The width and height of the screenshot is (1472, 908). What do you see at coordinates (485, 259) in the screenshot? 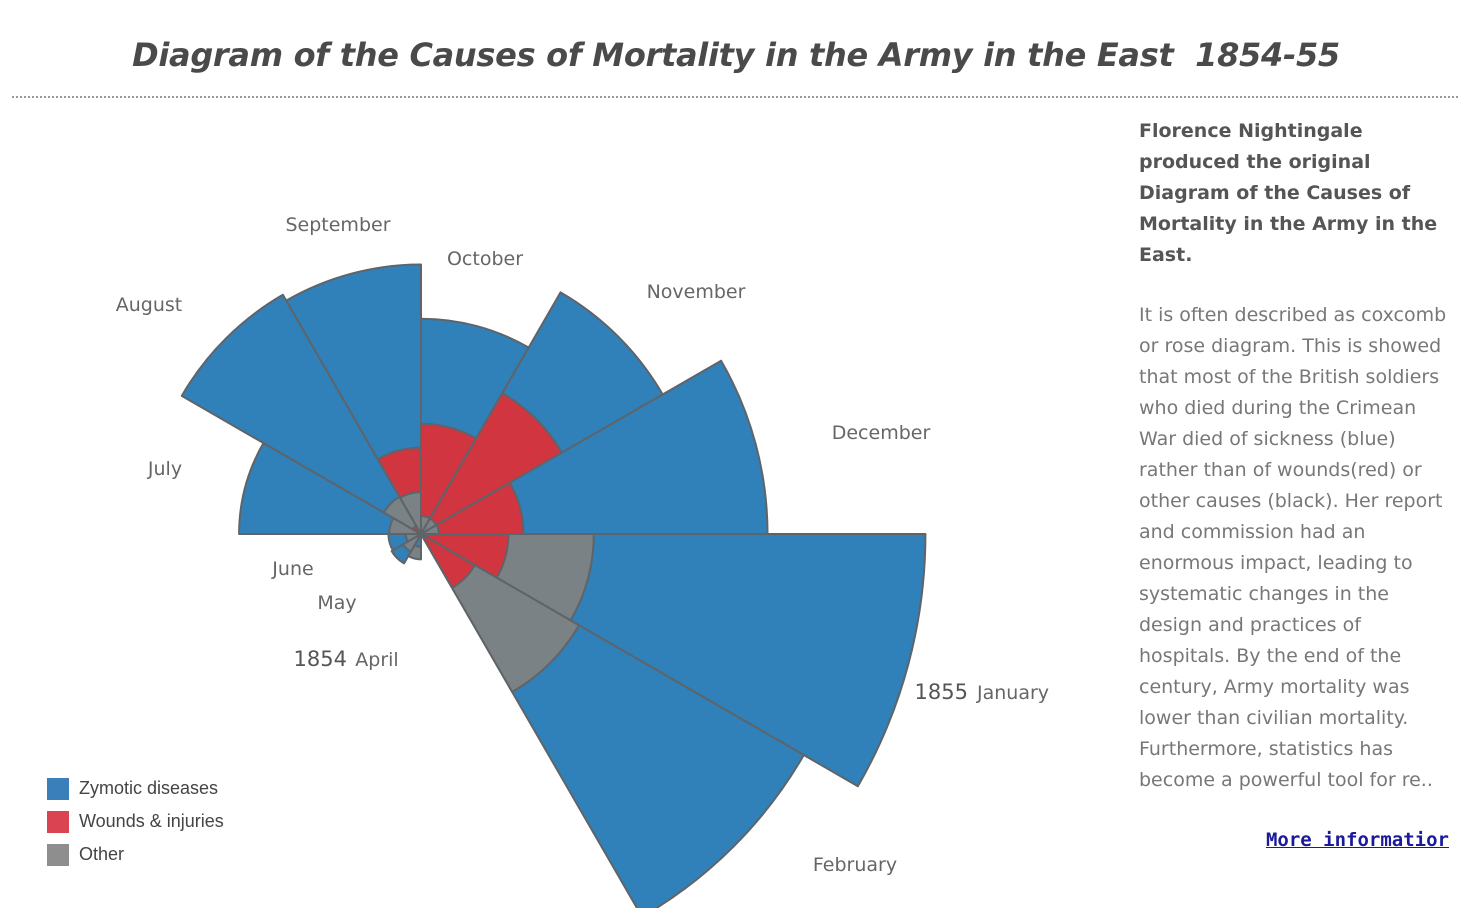
I see `month-label-october: October` at bounding box center [485, 259].